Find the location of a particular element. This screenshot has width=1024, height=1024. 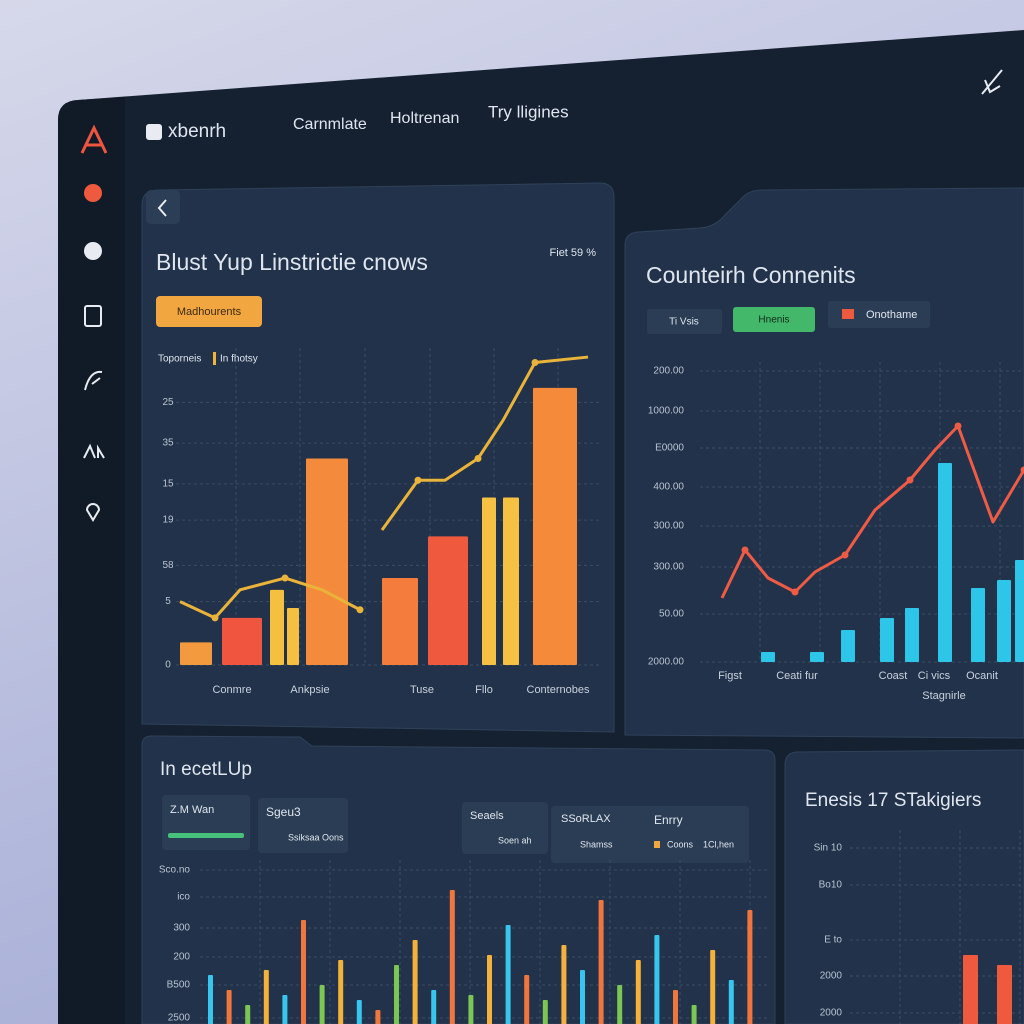

y-tick-label: B500 is located at coordinates (179, 985).